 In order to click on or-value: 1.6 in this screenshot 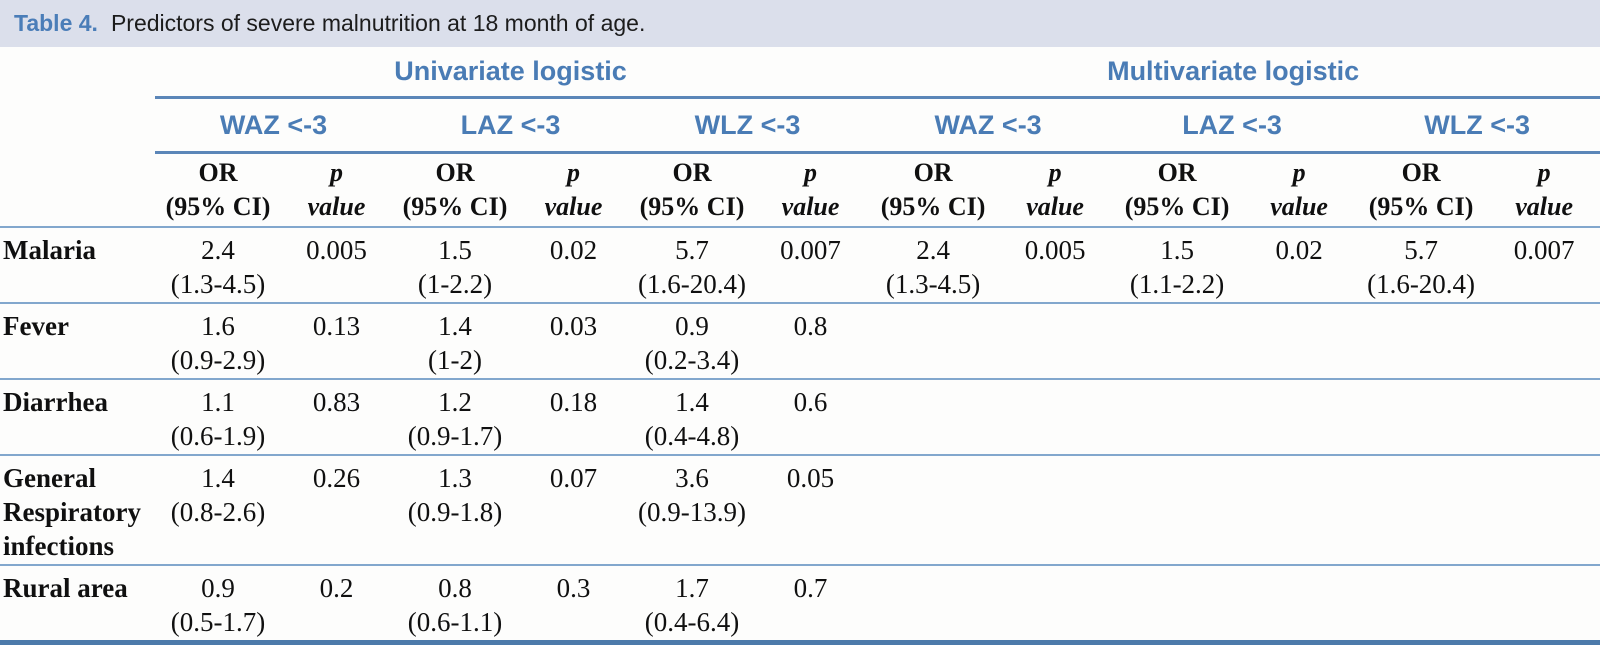, I will do `click(218, 326)`.